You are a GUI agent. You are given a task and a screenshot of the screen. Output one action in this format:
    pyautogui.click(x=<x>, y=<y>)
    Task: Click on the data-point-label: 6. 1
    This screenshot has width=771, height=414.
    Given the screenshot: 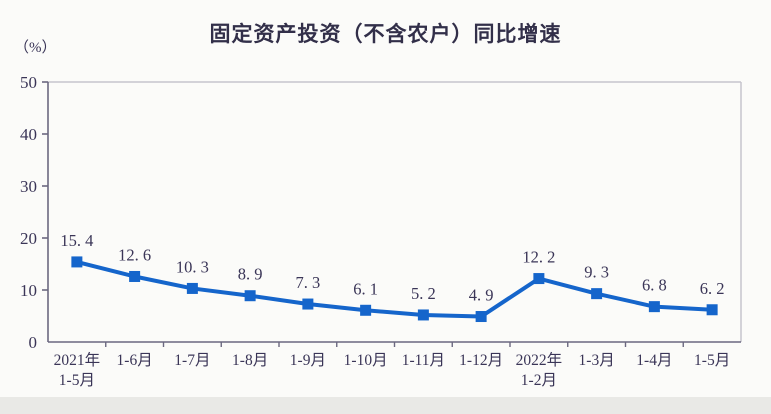 What is the action you would take?
    pyautogui.click(x=365, y=288)
    